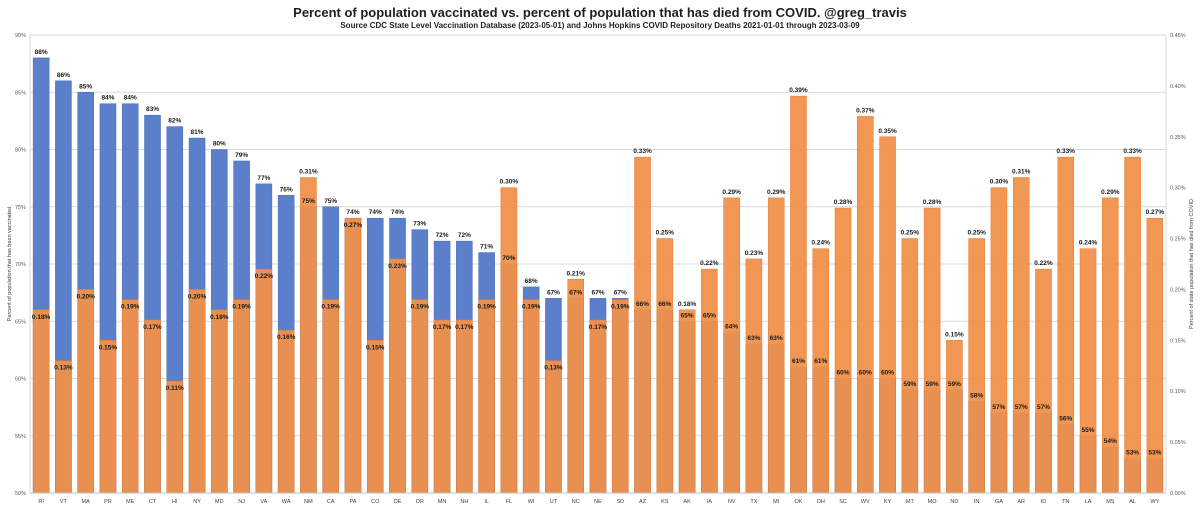 Image resolution: width=1200 pixels, height=507 pixels. What do you see at coordinates (531, 502) in the screenshot?
I see `x-tick-label: WI` at bounding box center [531, 502].